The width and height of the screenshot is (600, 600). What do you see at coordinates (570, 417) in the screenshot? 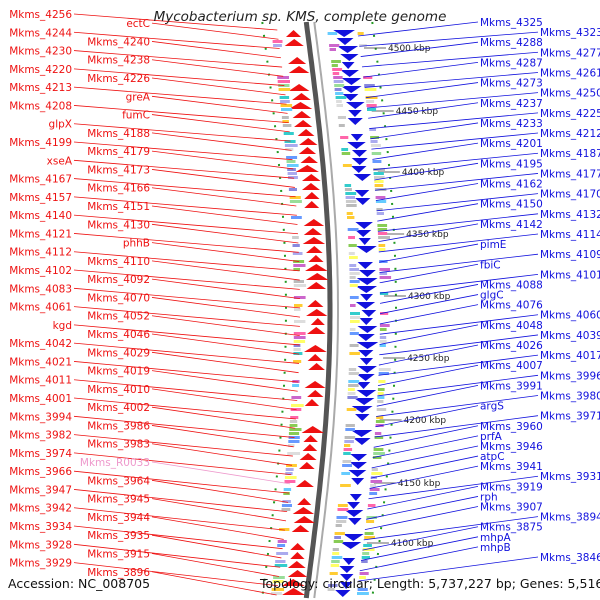
I see `gene-label: Mkms_3971` at bounding box center [570, 417].